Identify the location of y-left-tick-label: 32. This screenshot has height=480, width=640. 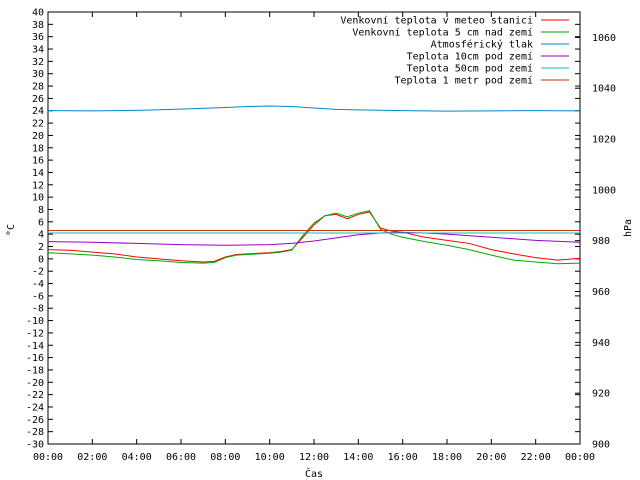
(38, 62).